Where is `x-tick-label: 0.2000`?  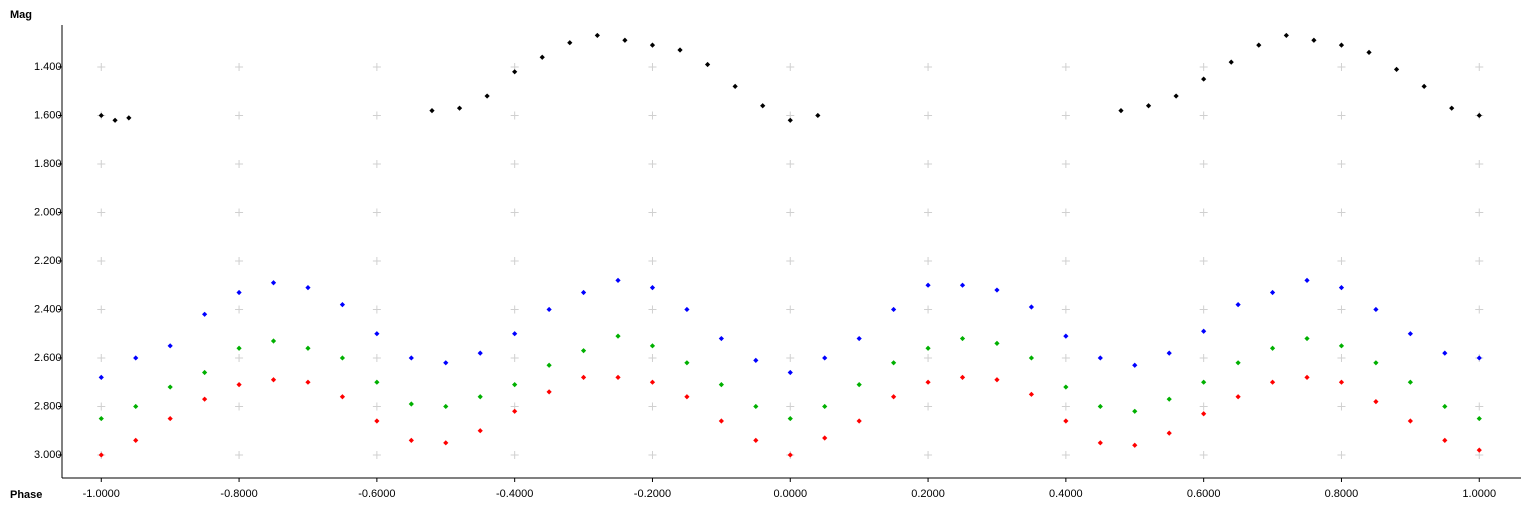 x-tick-label: 0.2000 is located at coordinates (928, 494).